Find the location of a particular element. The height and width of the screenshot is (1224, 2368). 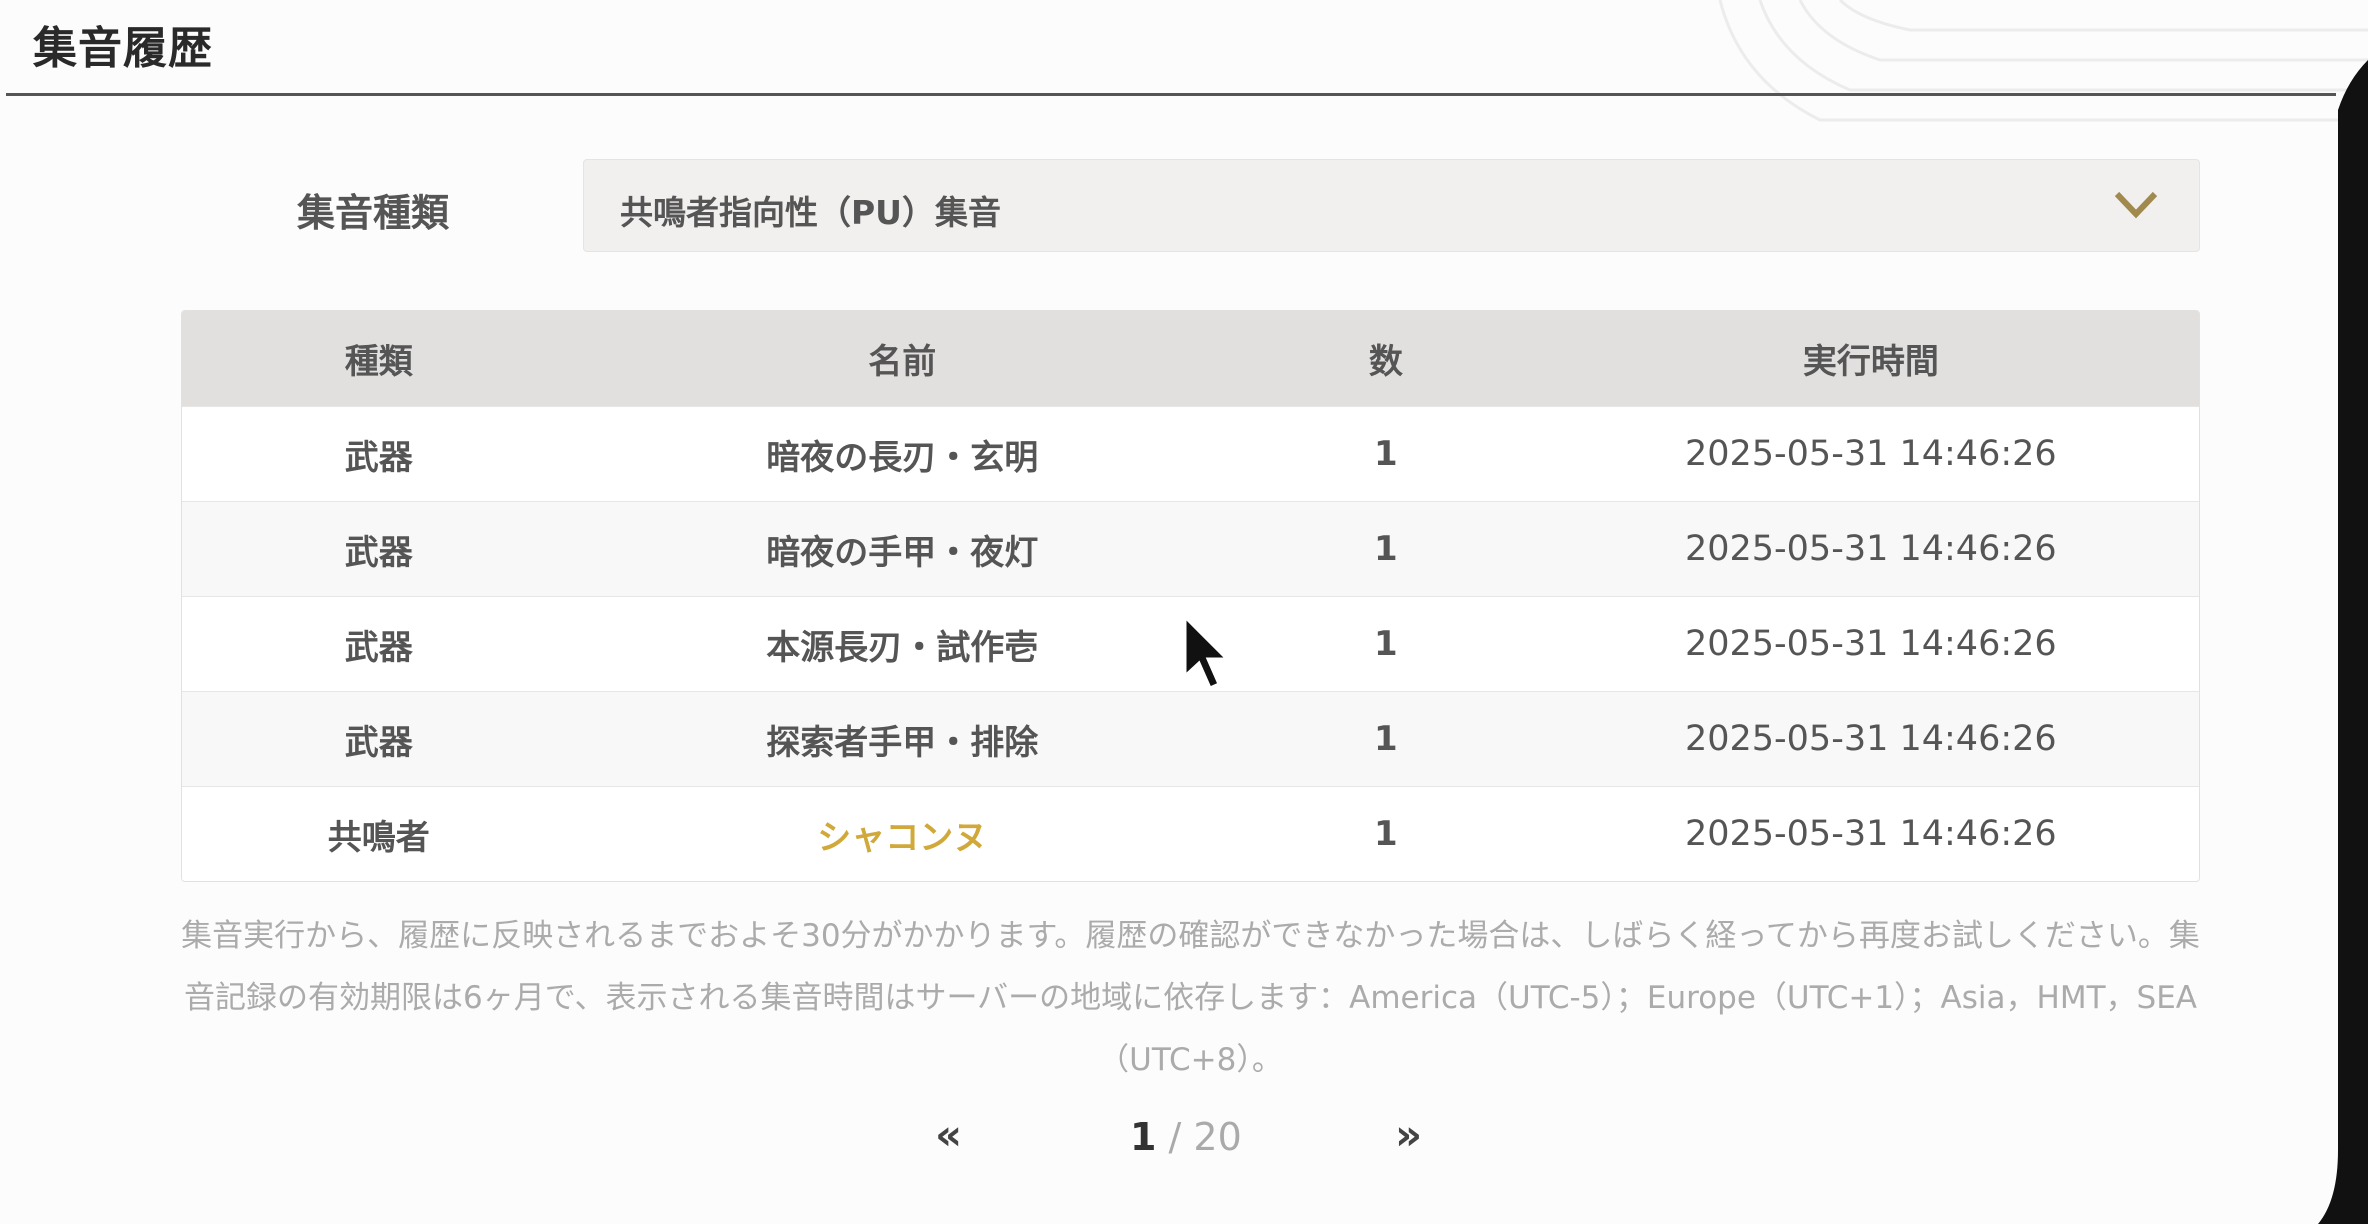

double-chevron-left-icon: « is located at coordinates (949, 1134).